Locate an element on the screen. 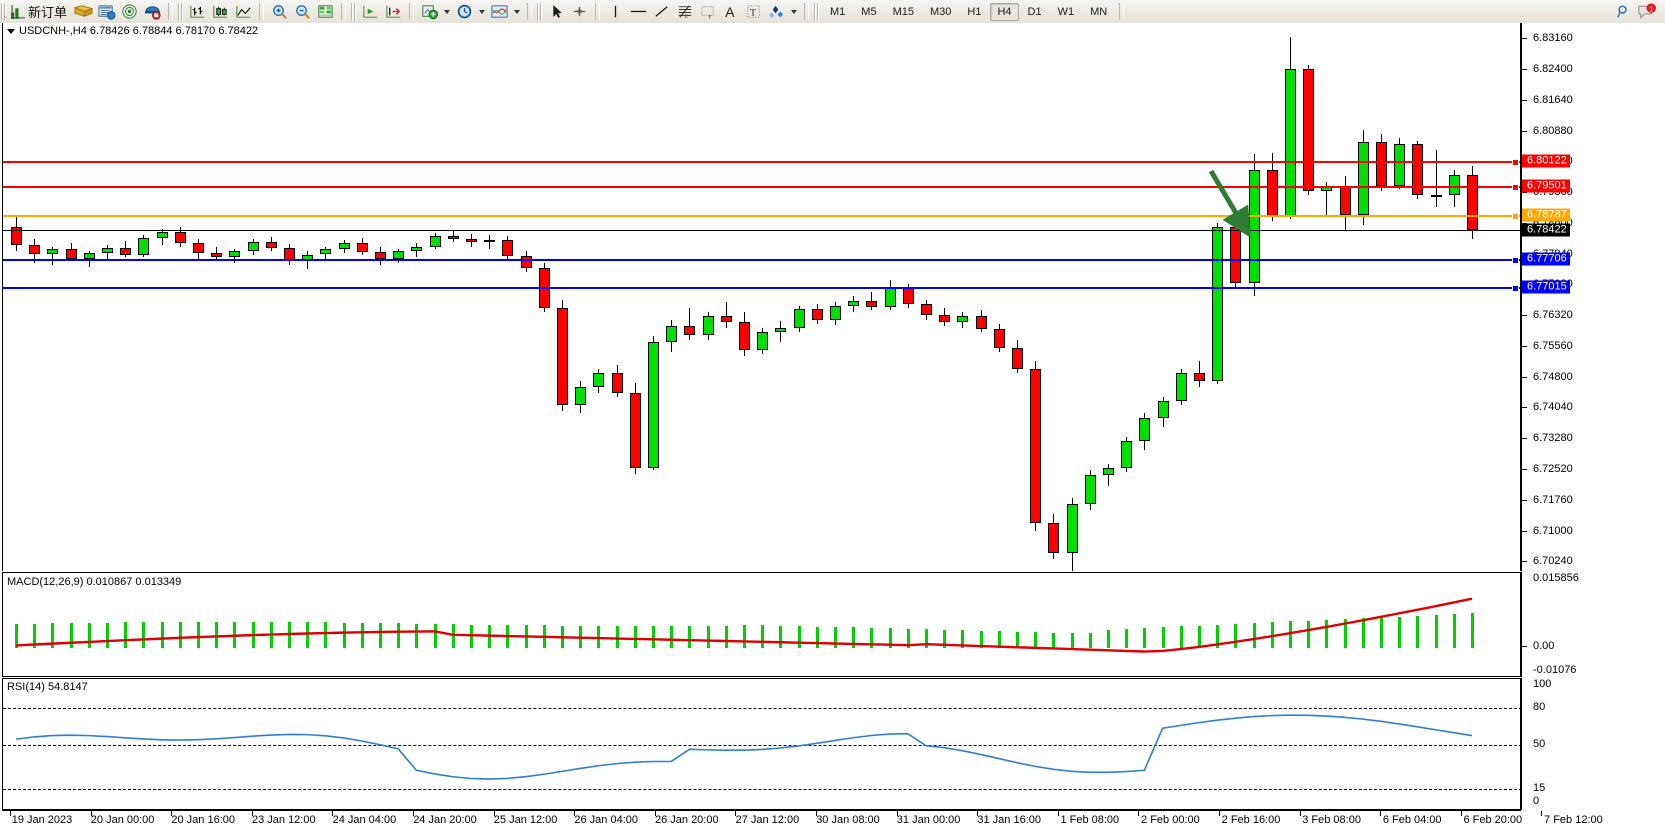 The width and height of the screenshot is (1665, 834). level-line-last-price is located at coordinates (761, 231).